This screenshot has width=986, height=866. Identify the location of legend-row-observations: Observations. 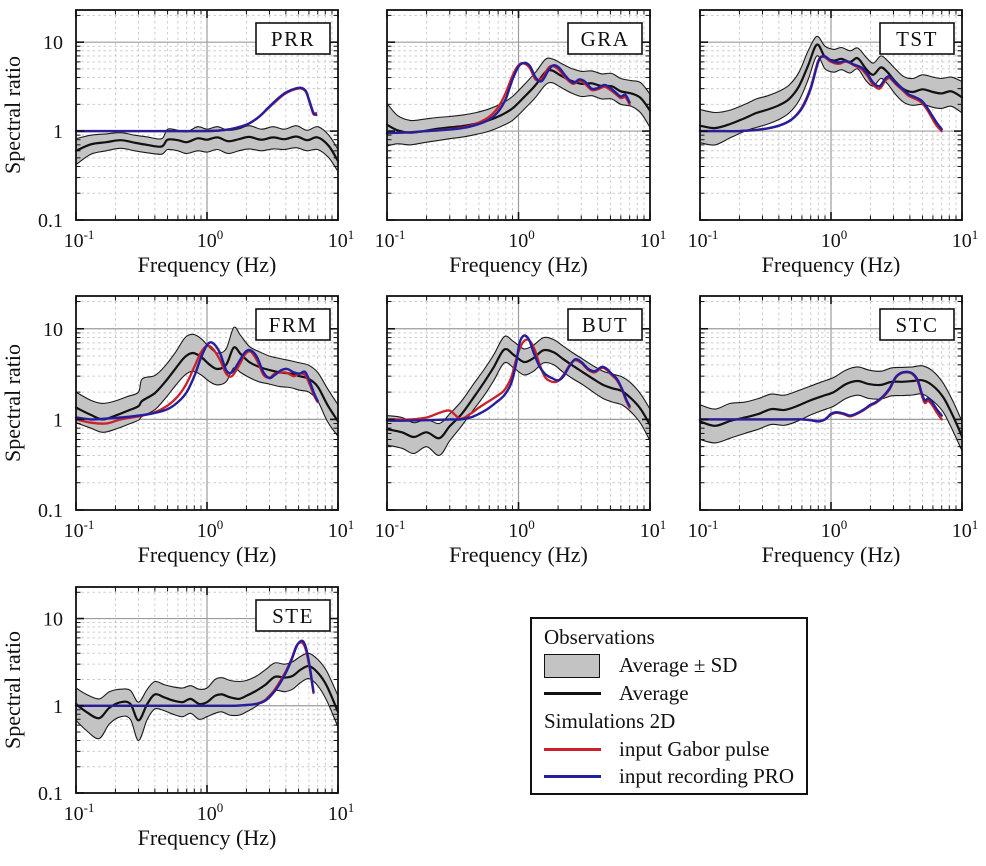
(669, 638).